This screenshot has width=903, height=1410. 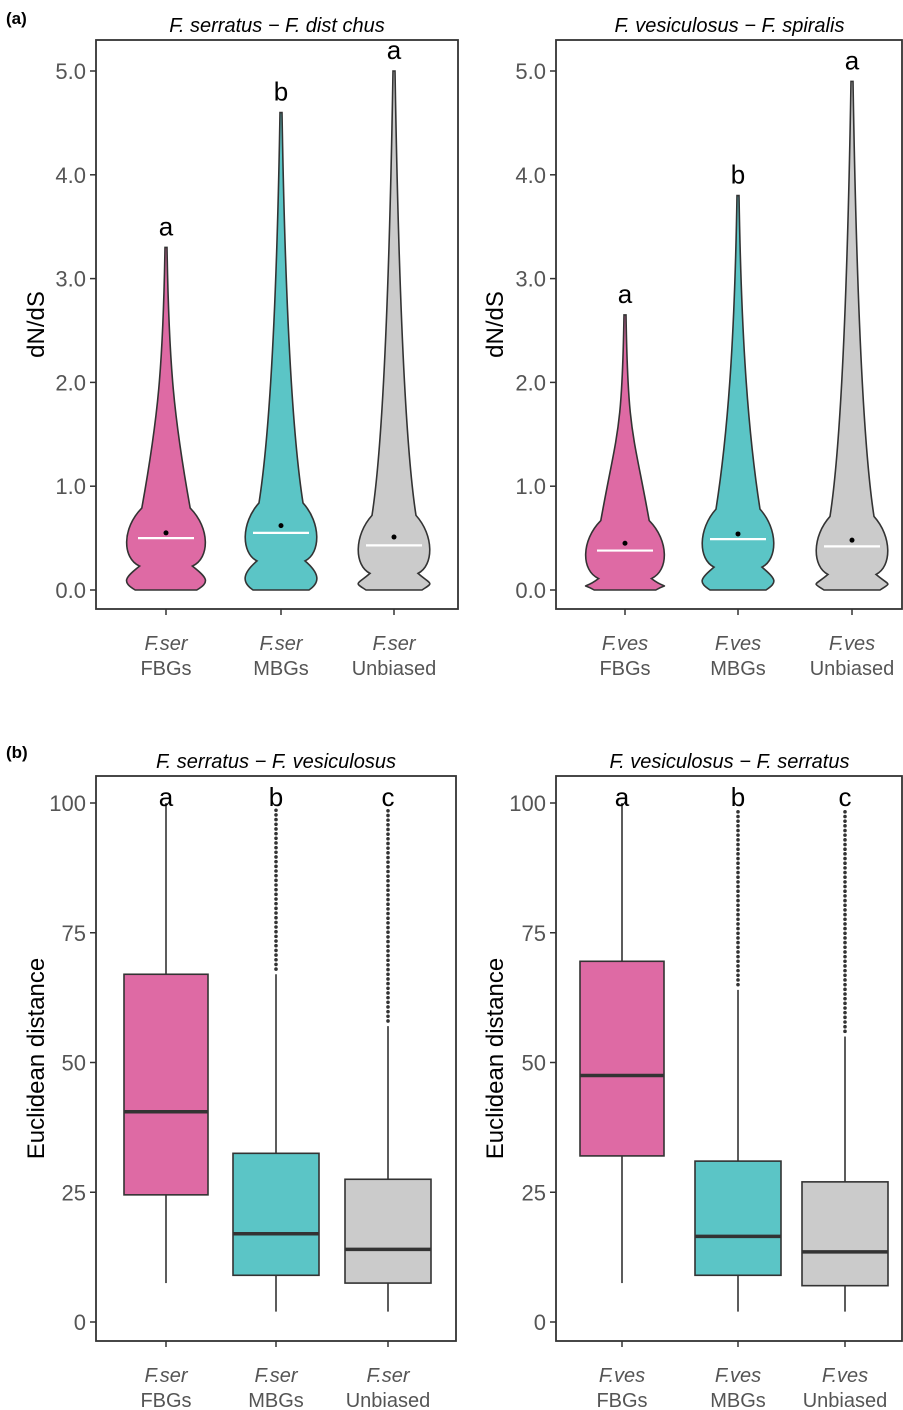 What do you see at coordinates (388, 1400) in the screenshot?
I see `x-tick-label-group: Unbiased` at bounding box center [388, 1400].